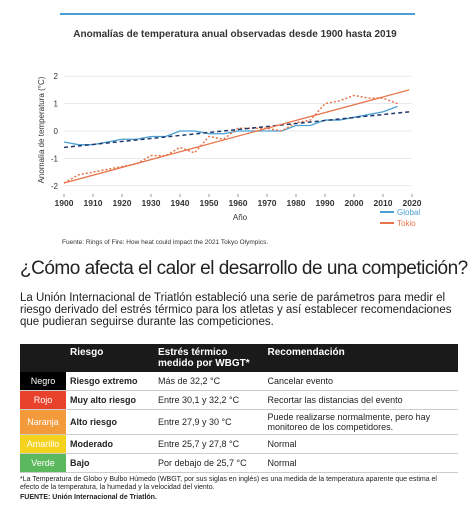 The height and width of the screenshot is (517, 474). What do you see at coordinates (267, 203) in the screenshot?
I see `x-tick-label: 1970` at bounding box center [267, 203].